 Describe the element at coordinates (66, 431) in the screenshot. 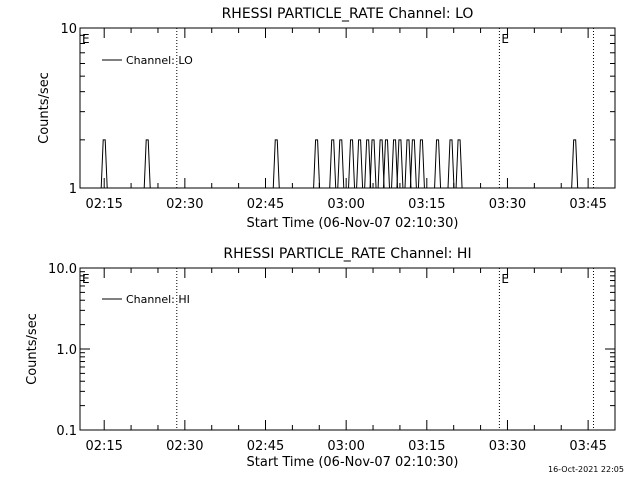

I see `y-tick-label: 0.1` at that location.